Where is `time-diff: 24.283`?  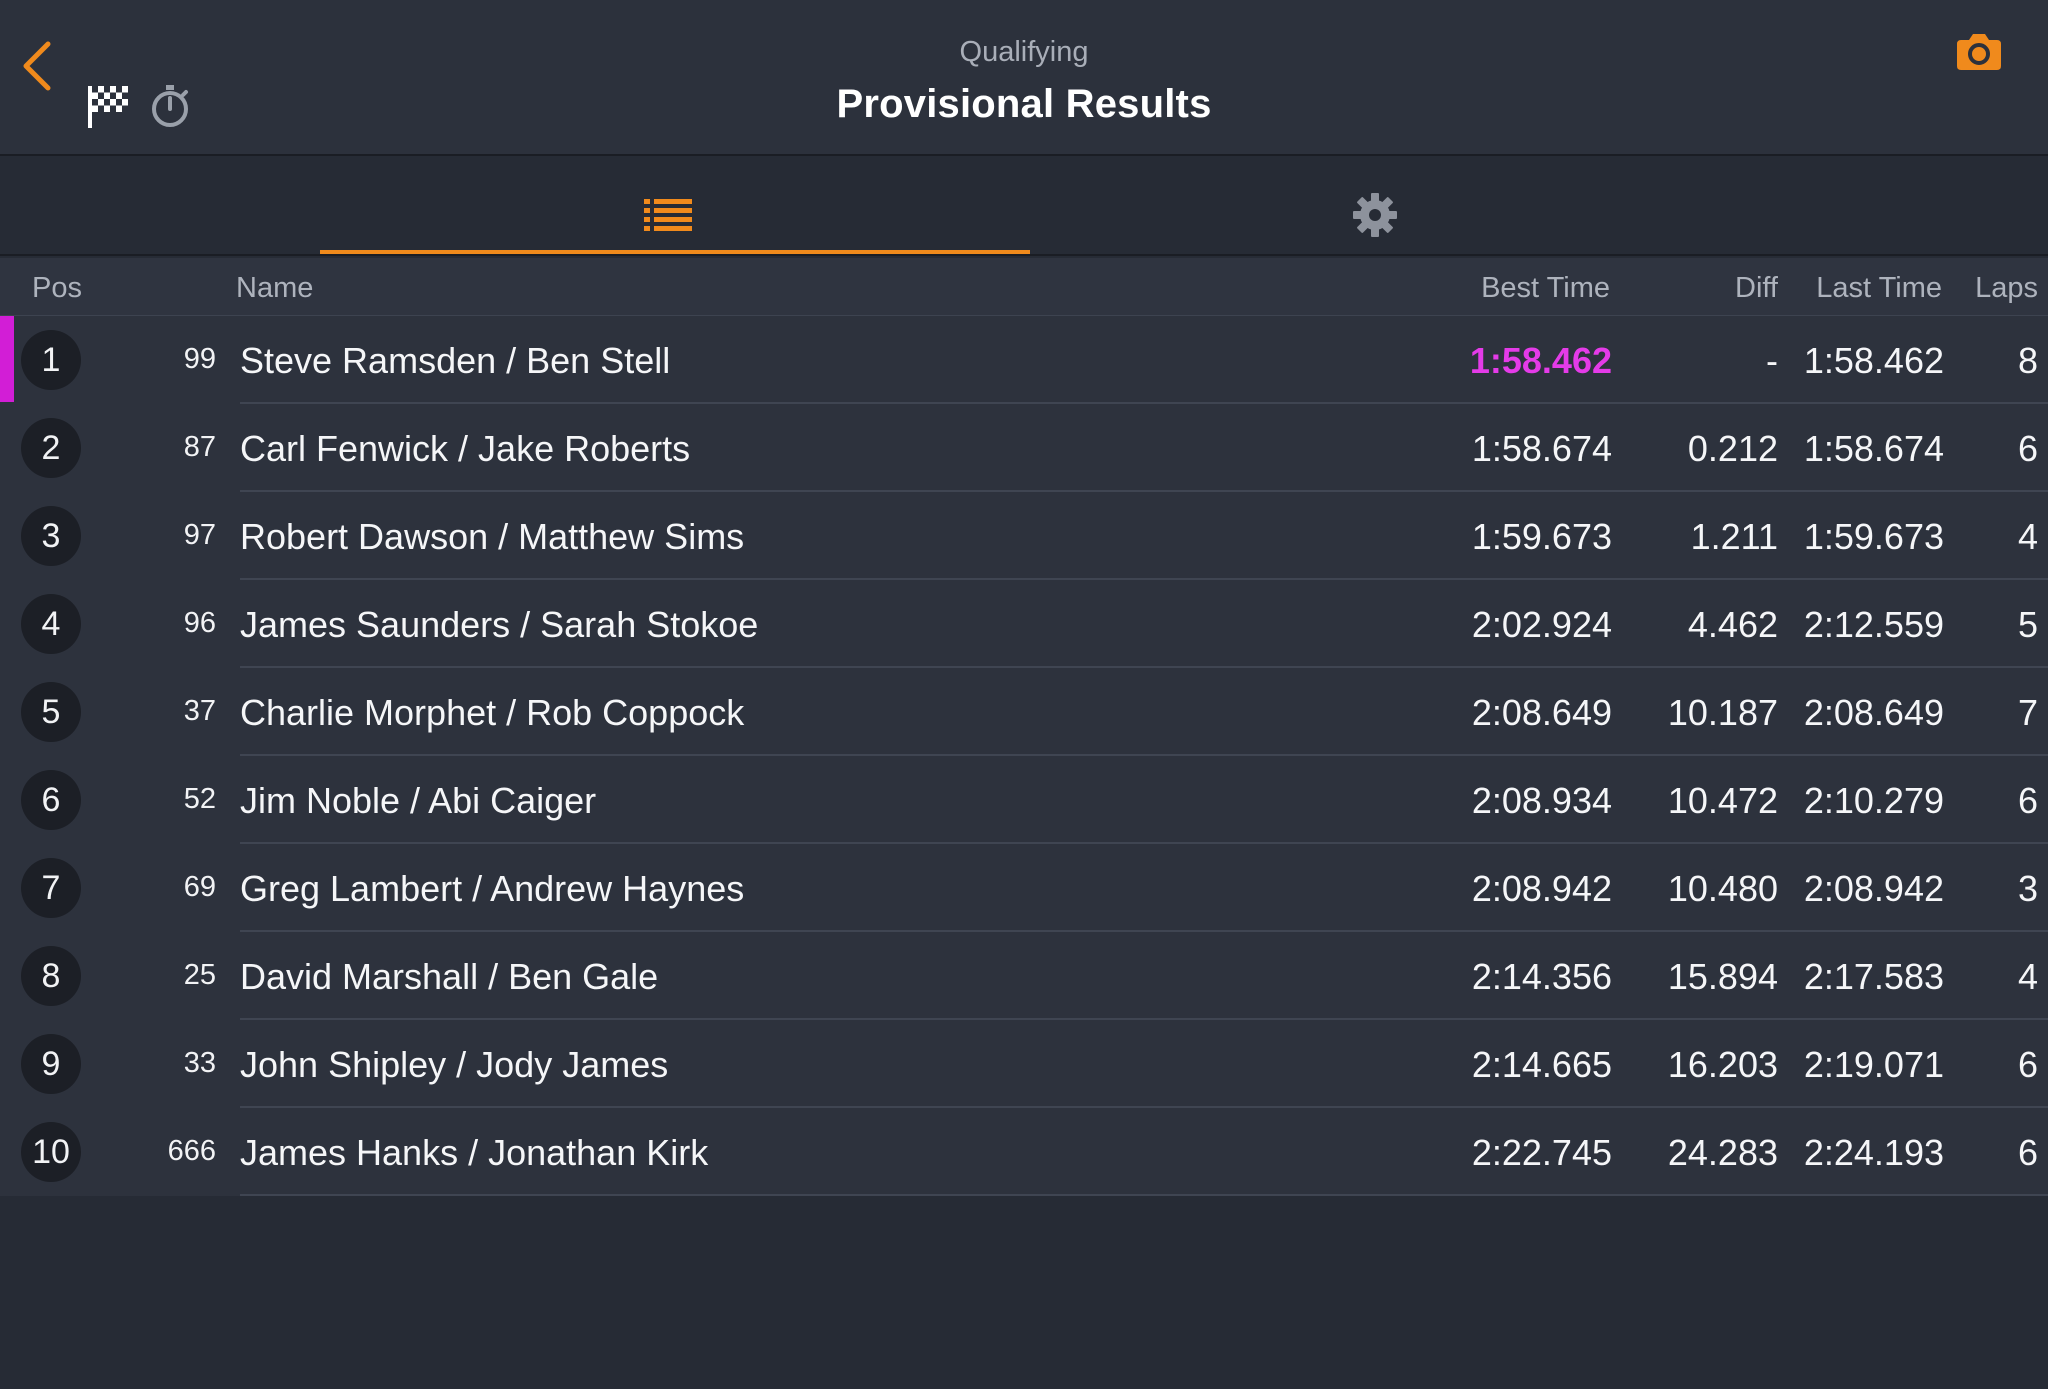
time-diff: 24.283 is located at coordinates (1722, 1152).